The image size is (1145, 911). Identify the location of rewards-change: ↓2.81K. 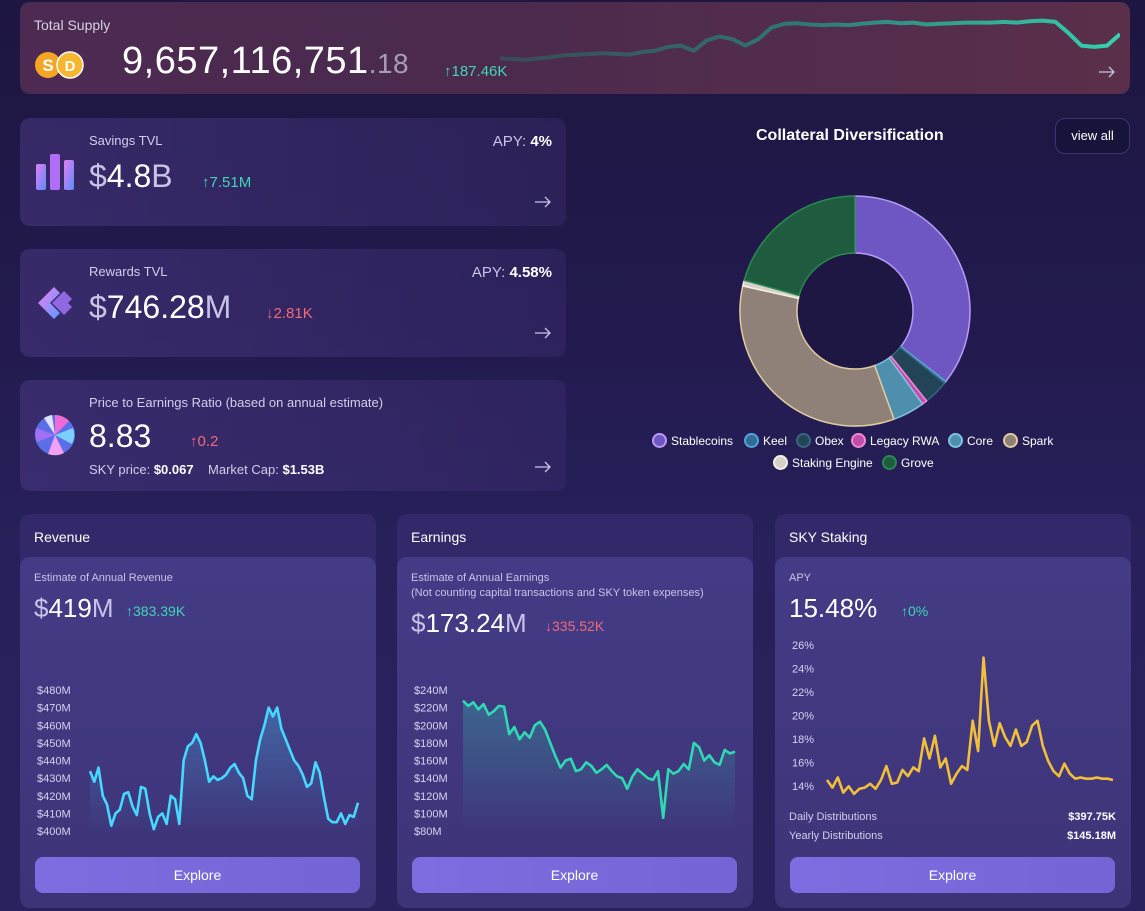
(289, 313).